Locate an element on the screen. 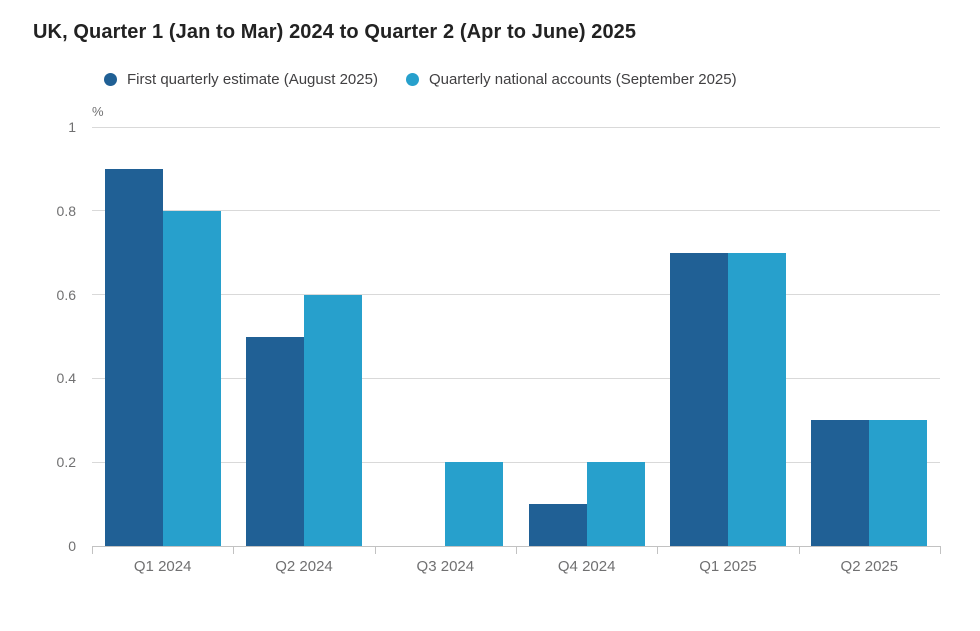  x-category-label-q4-2024: Q4 2024 is located at coordinates (586, 566).